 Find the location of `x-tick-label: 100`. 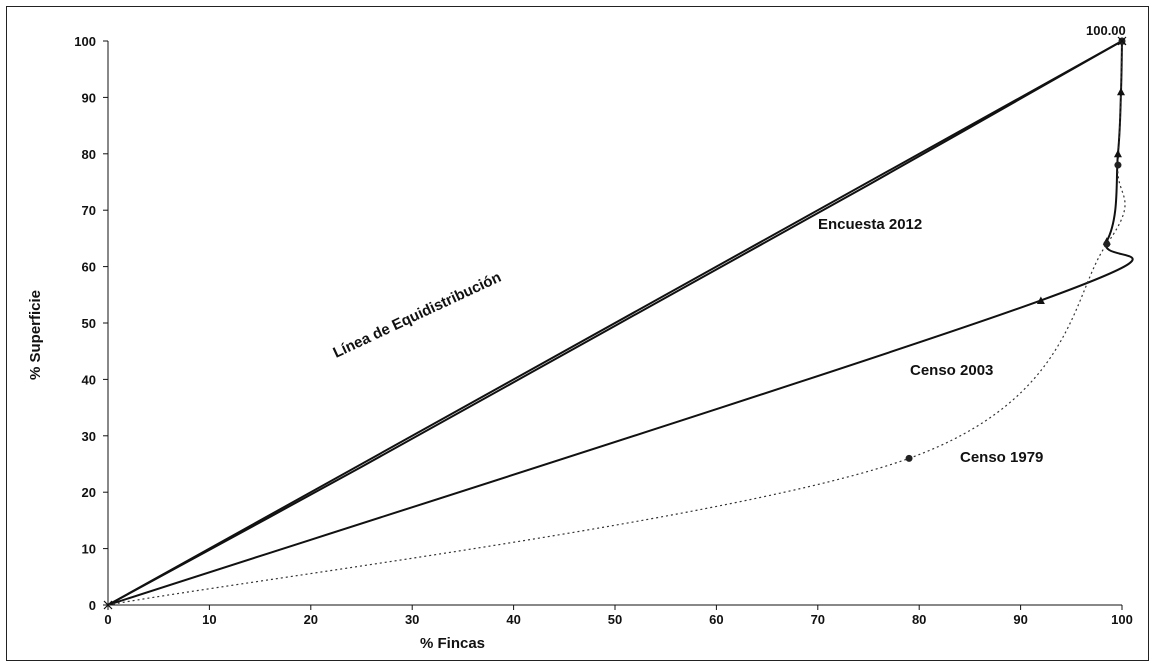

x-tick-label: 100 is located at coordinates (1122, 619).